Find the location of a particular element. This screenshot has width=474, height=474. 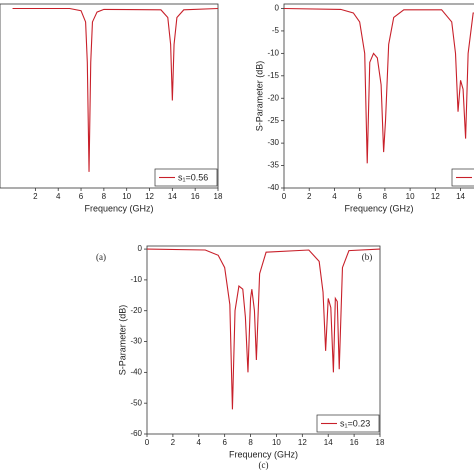

caption: (b) is located at coordinates (367, 257).